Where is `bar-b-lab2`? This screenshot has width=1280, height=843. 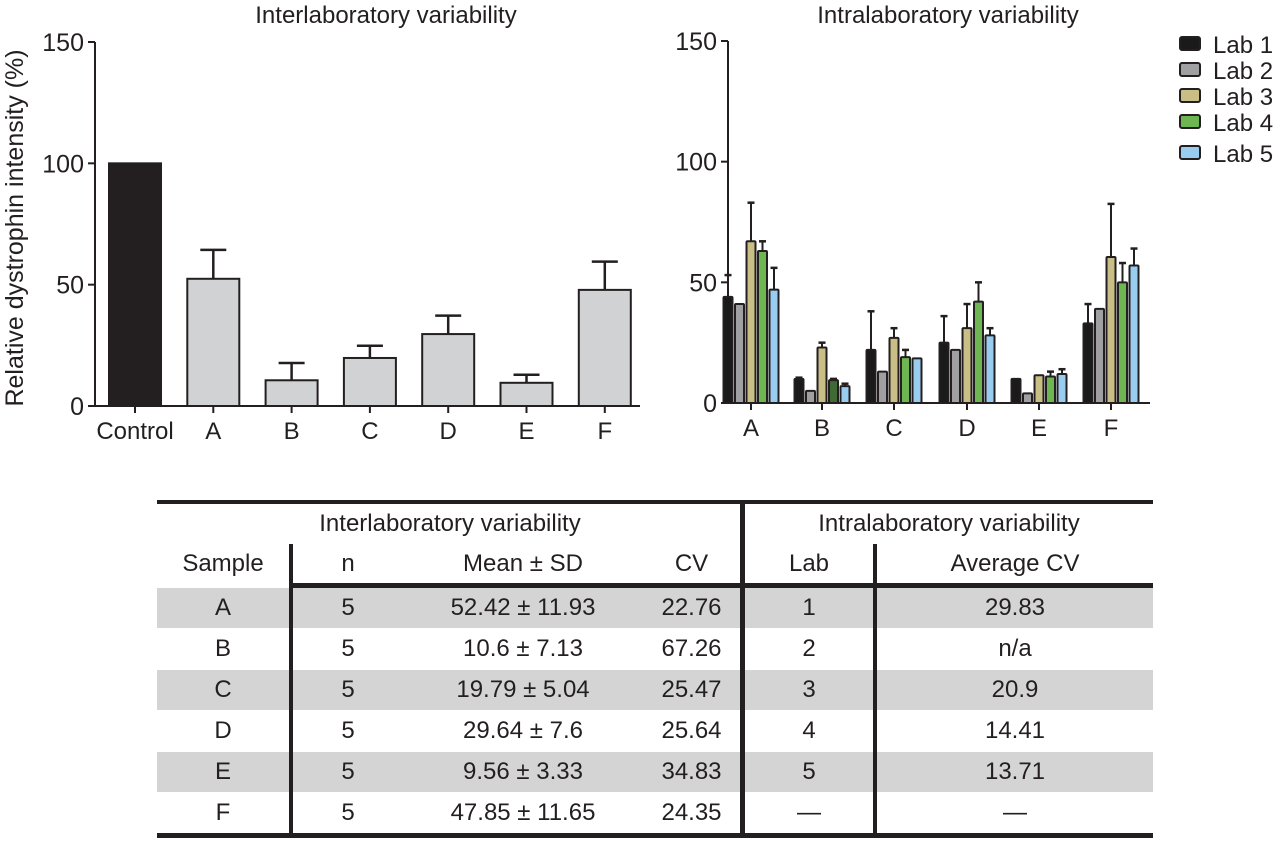 bar-b-lab2 is located at coordinates (810, 396).